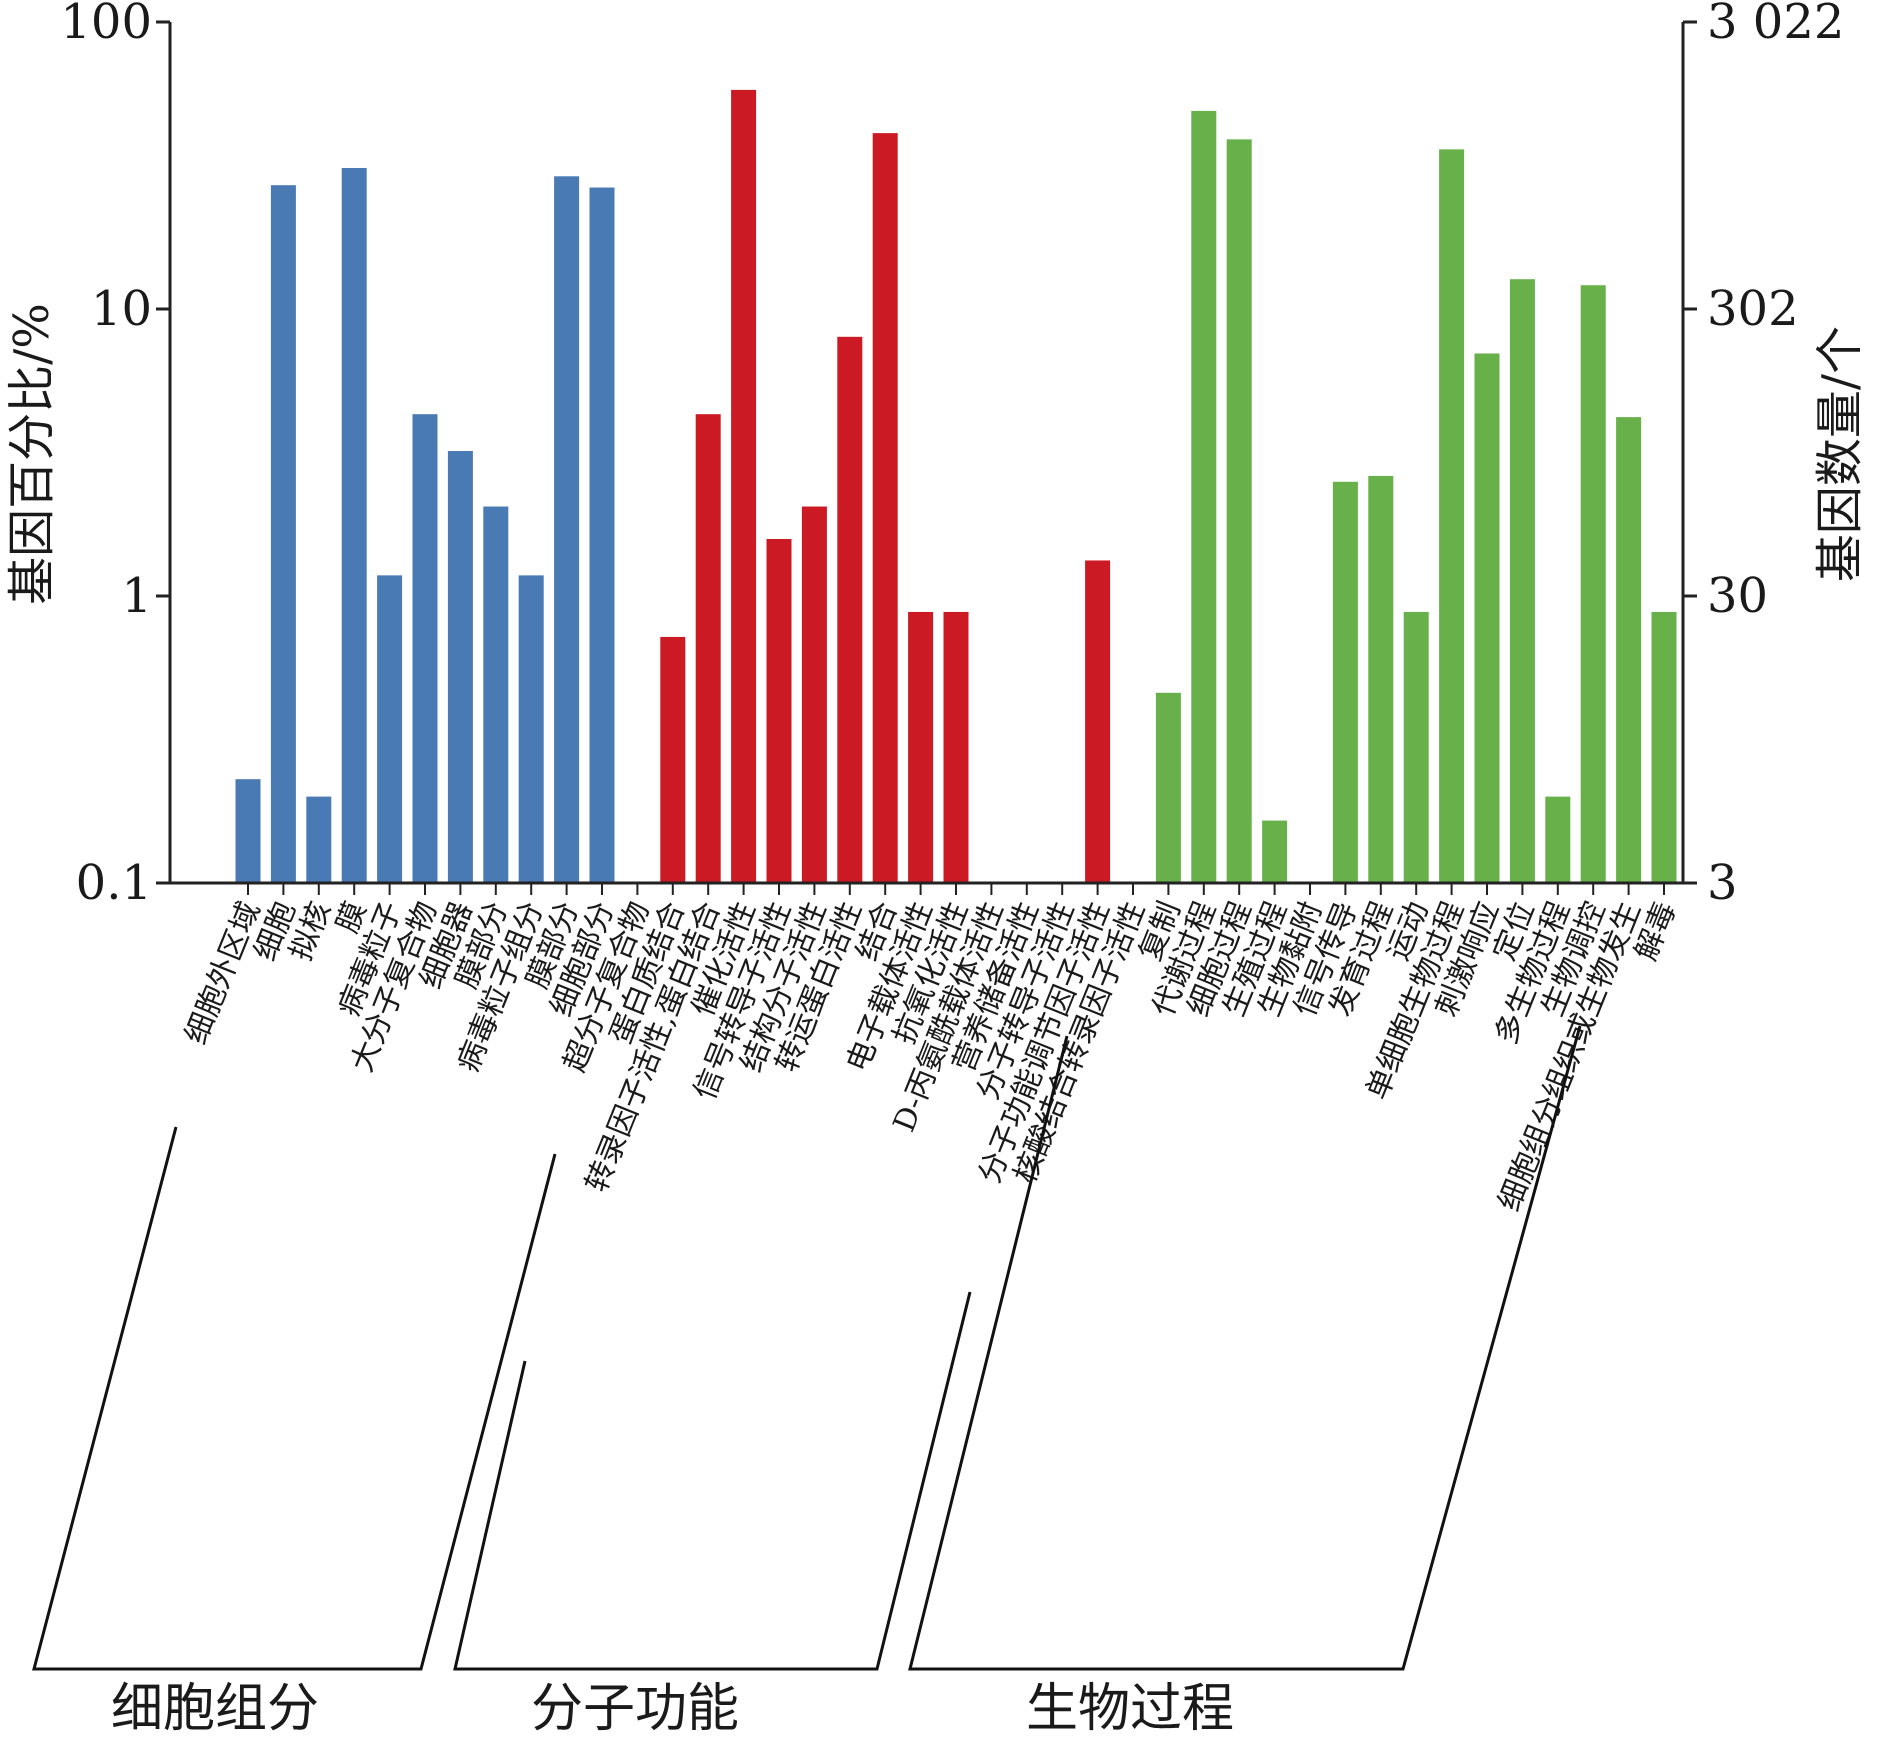  I want to click on y2-axis-title: 基因数量/个, so click(1840, 454).